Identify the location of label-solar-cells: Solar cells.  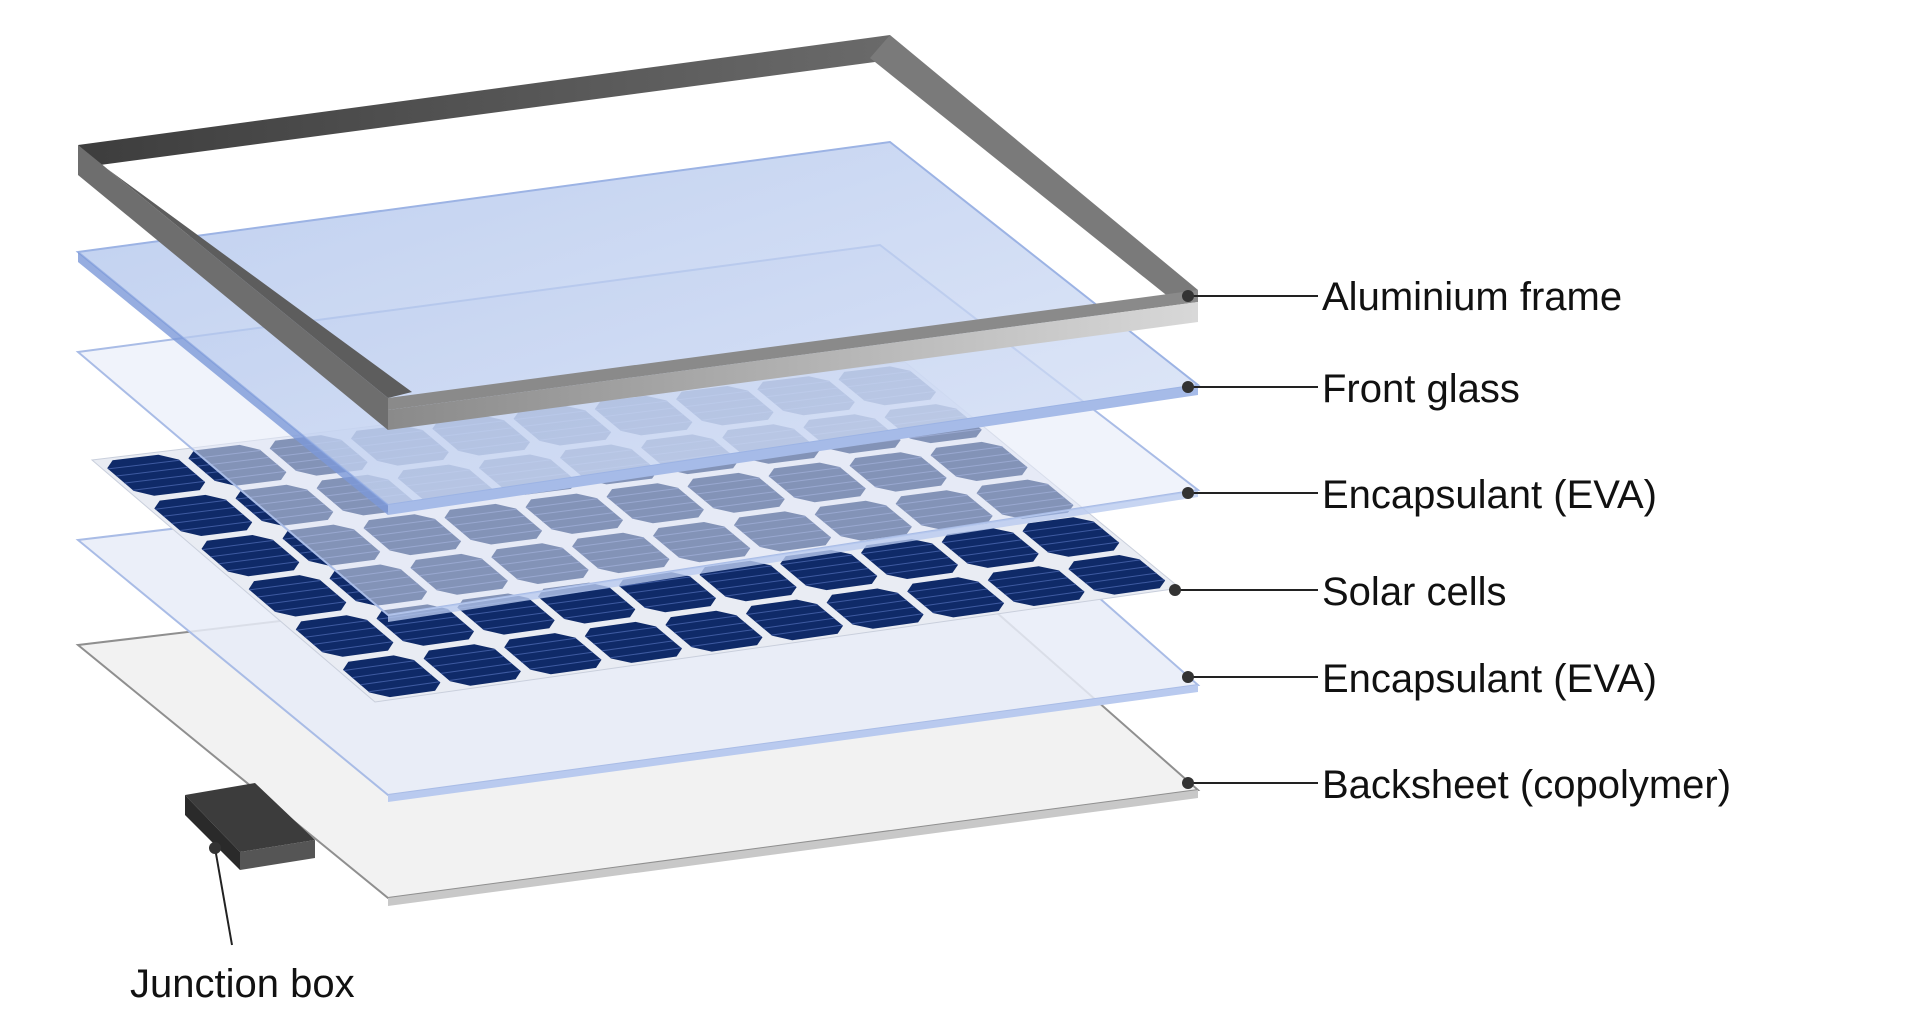
(1414, 592).